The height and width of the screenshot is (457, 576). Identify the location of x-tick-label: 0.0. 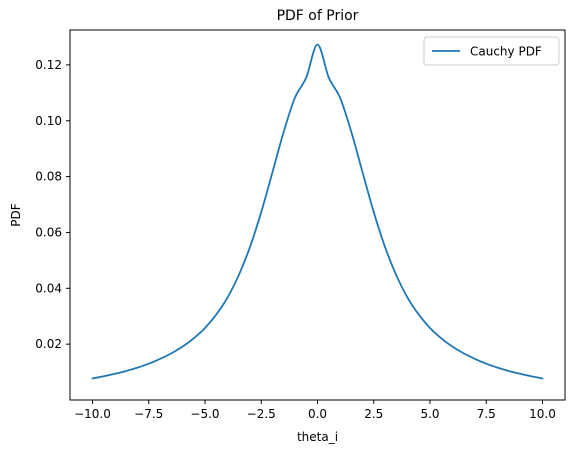
(317, 414).